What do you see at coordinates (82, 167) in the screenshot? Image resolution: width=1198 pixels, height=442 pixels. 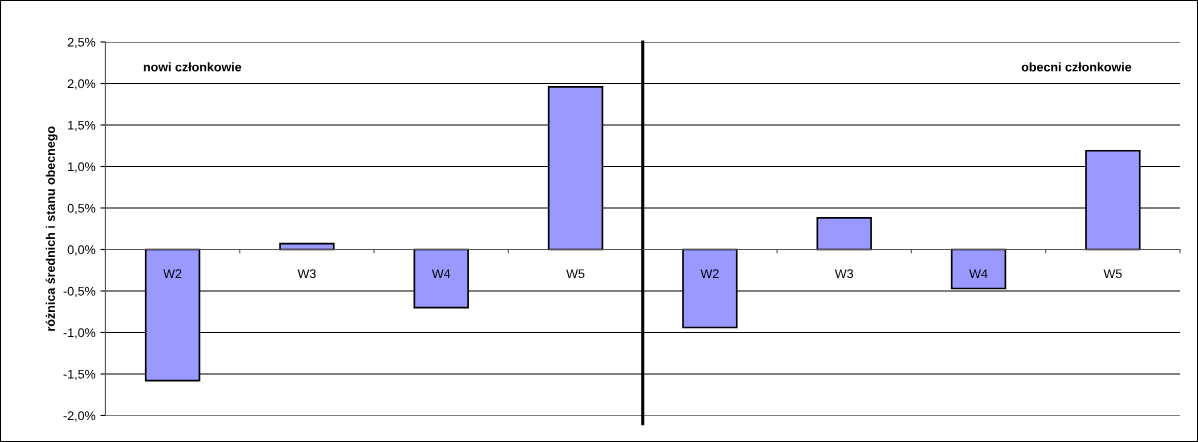 I see `y-tick-label: 1,0%` at bounding box center [82, 167].